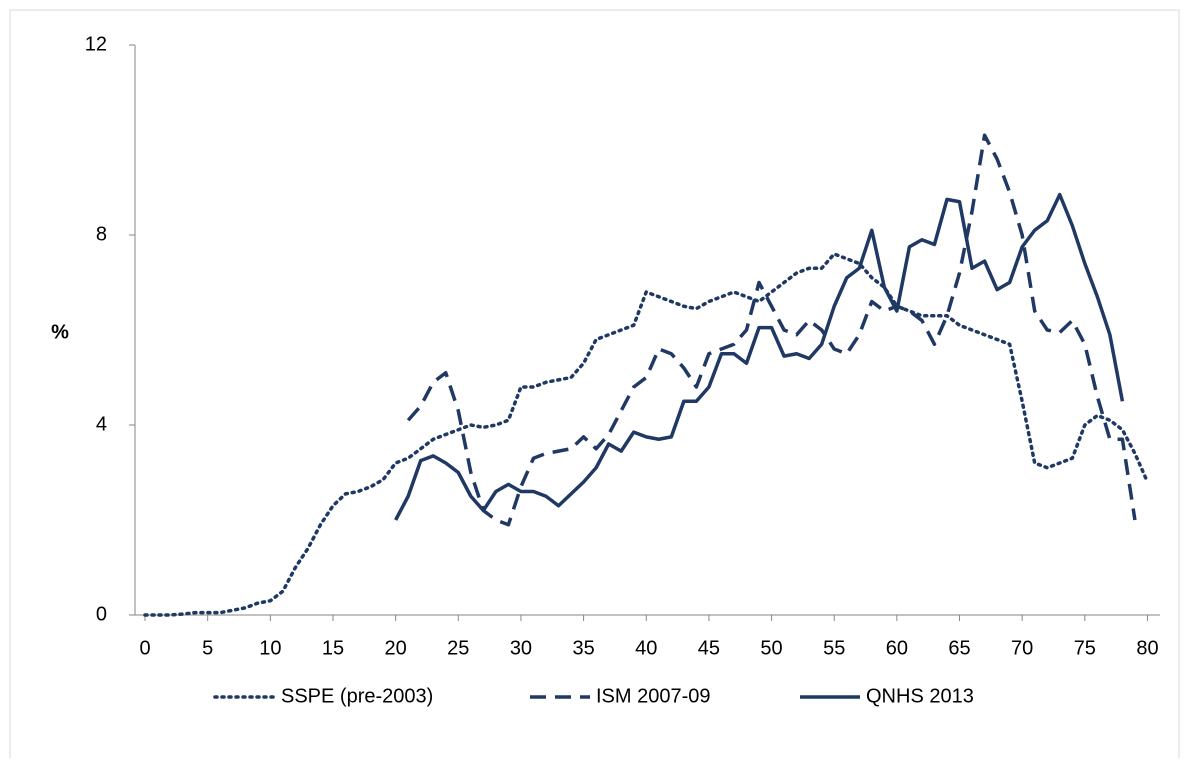 The image size is (1189, 763). Describe the element at coordinates (60, 332) in the screenshot. I see `y-axis-label: %` at that location.